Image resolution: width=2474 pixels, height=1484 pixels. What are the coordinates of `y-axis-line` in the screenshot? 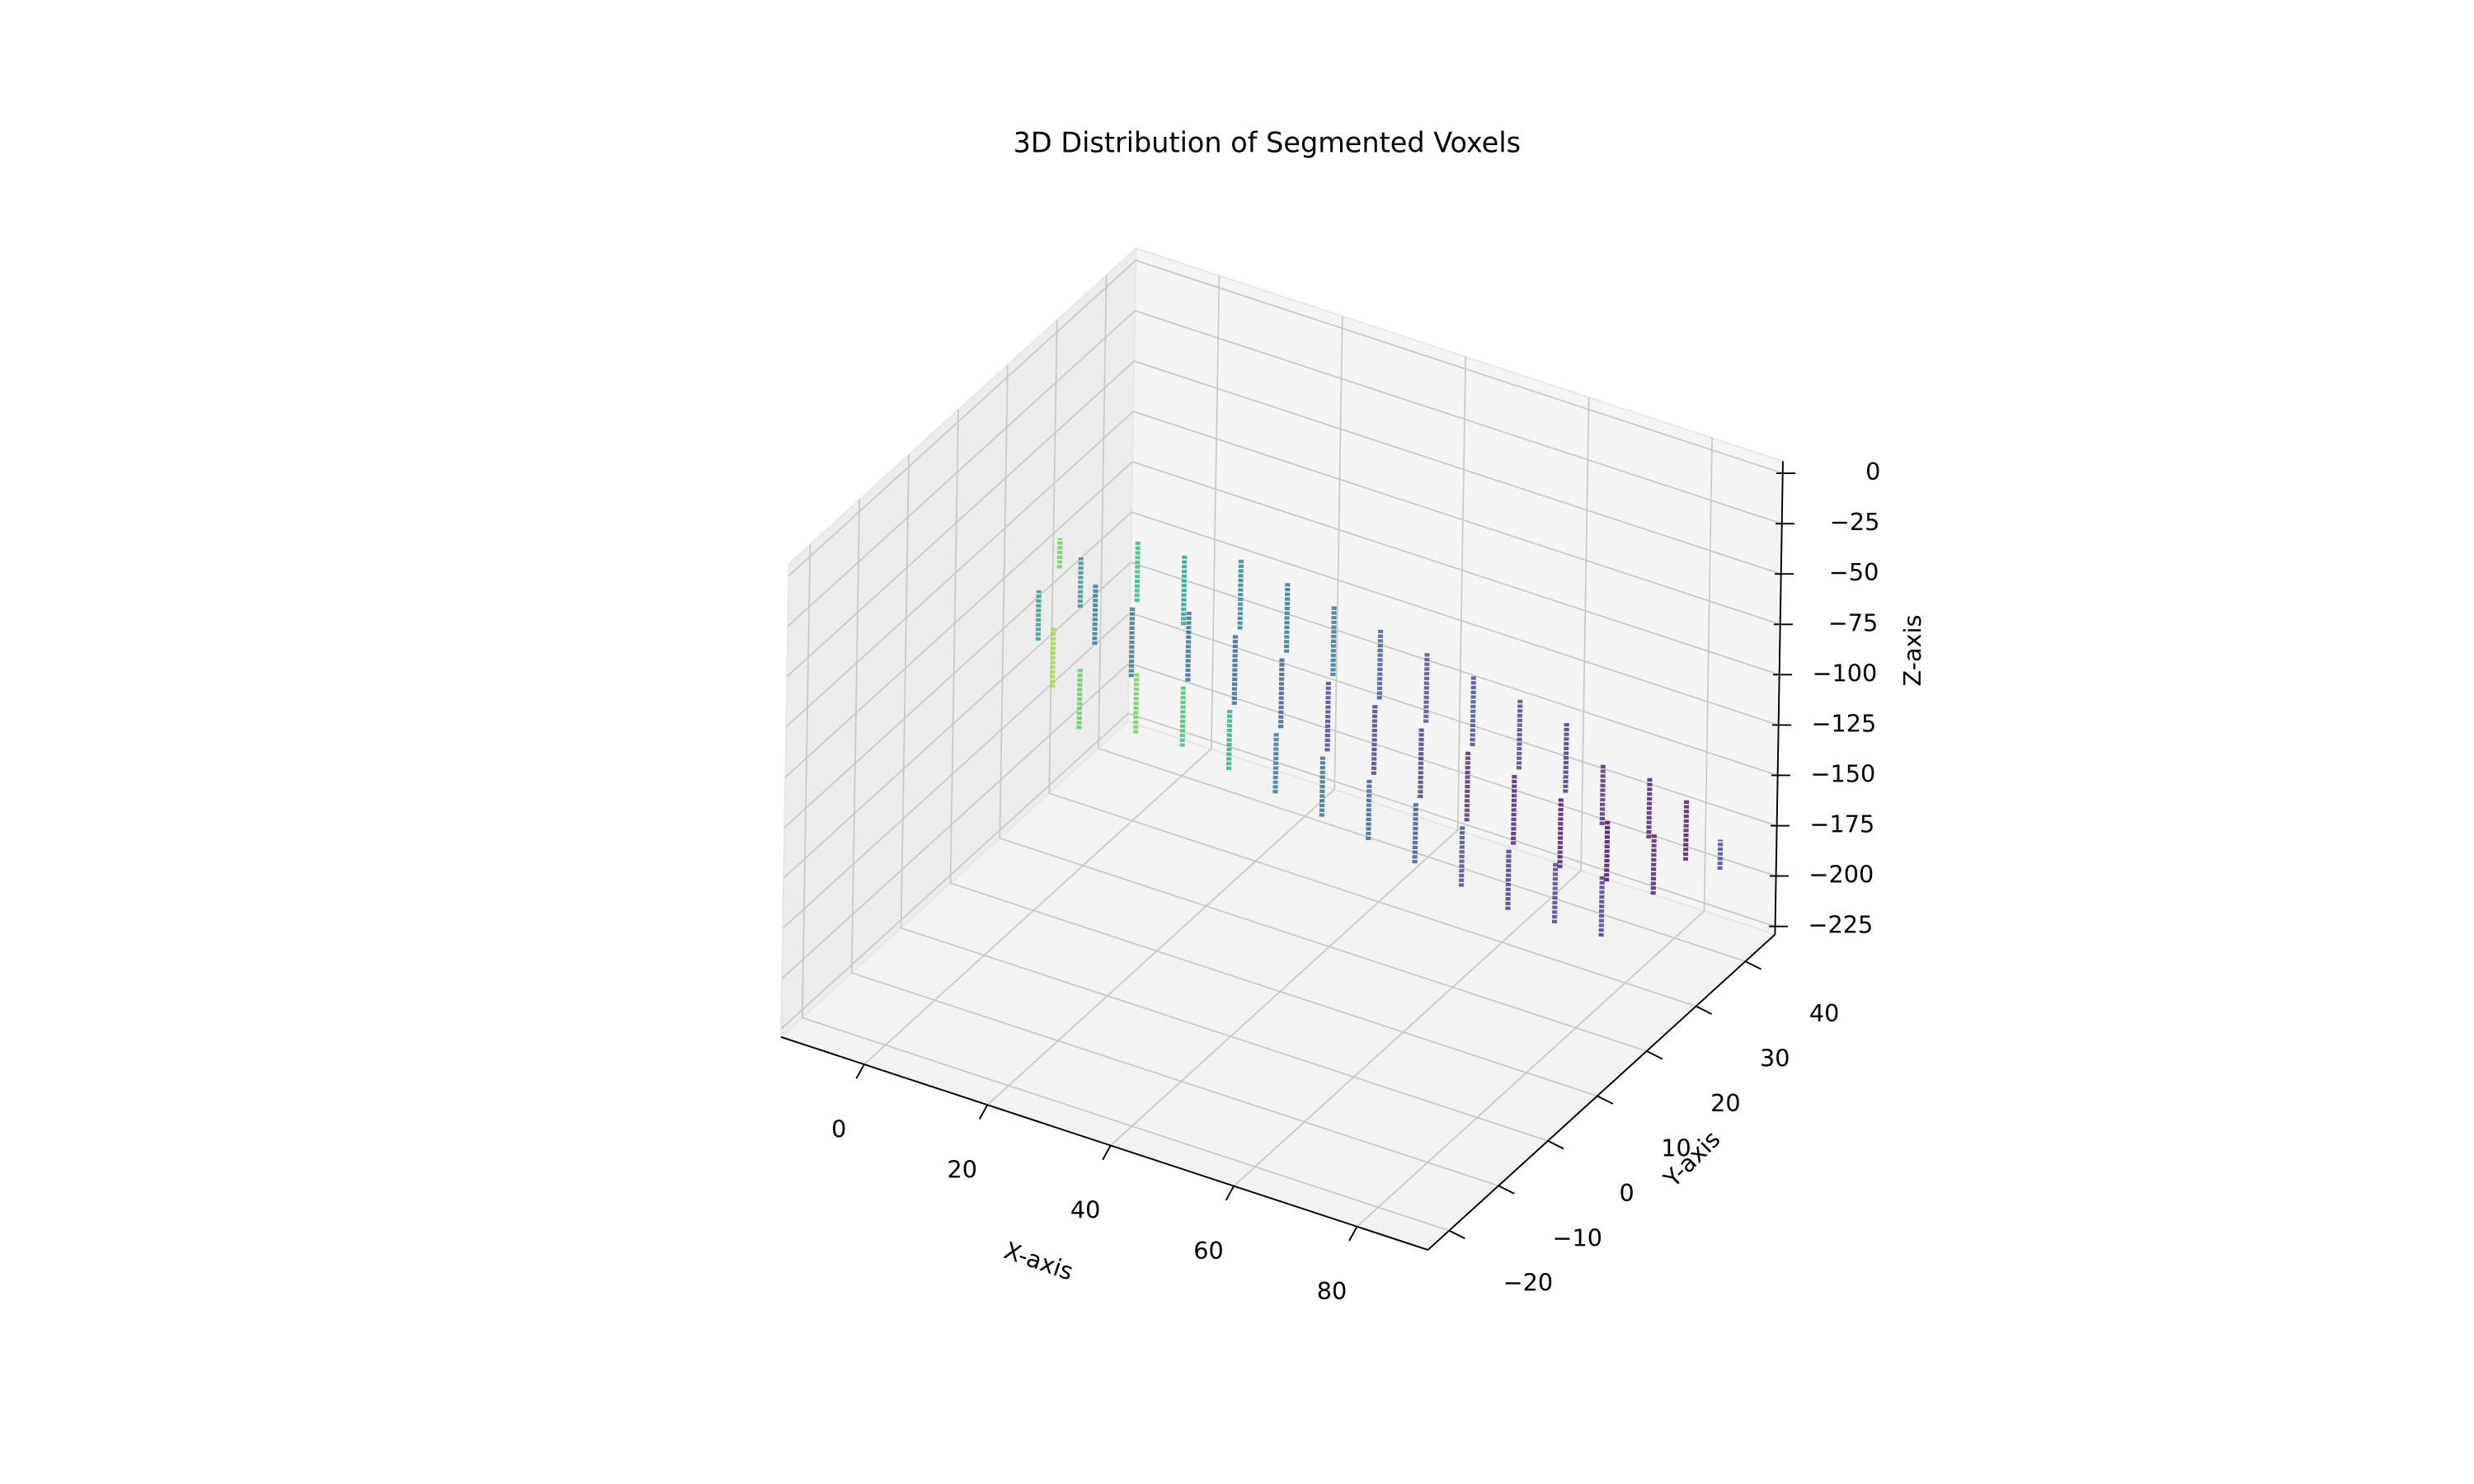 It's located at (1601, 1092).